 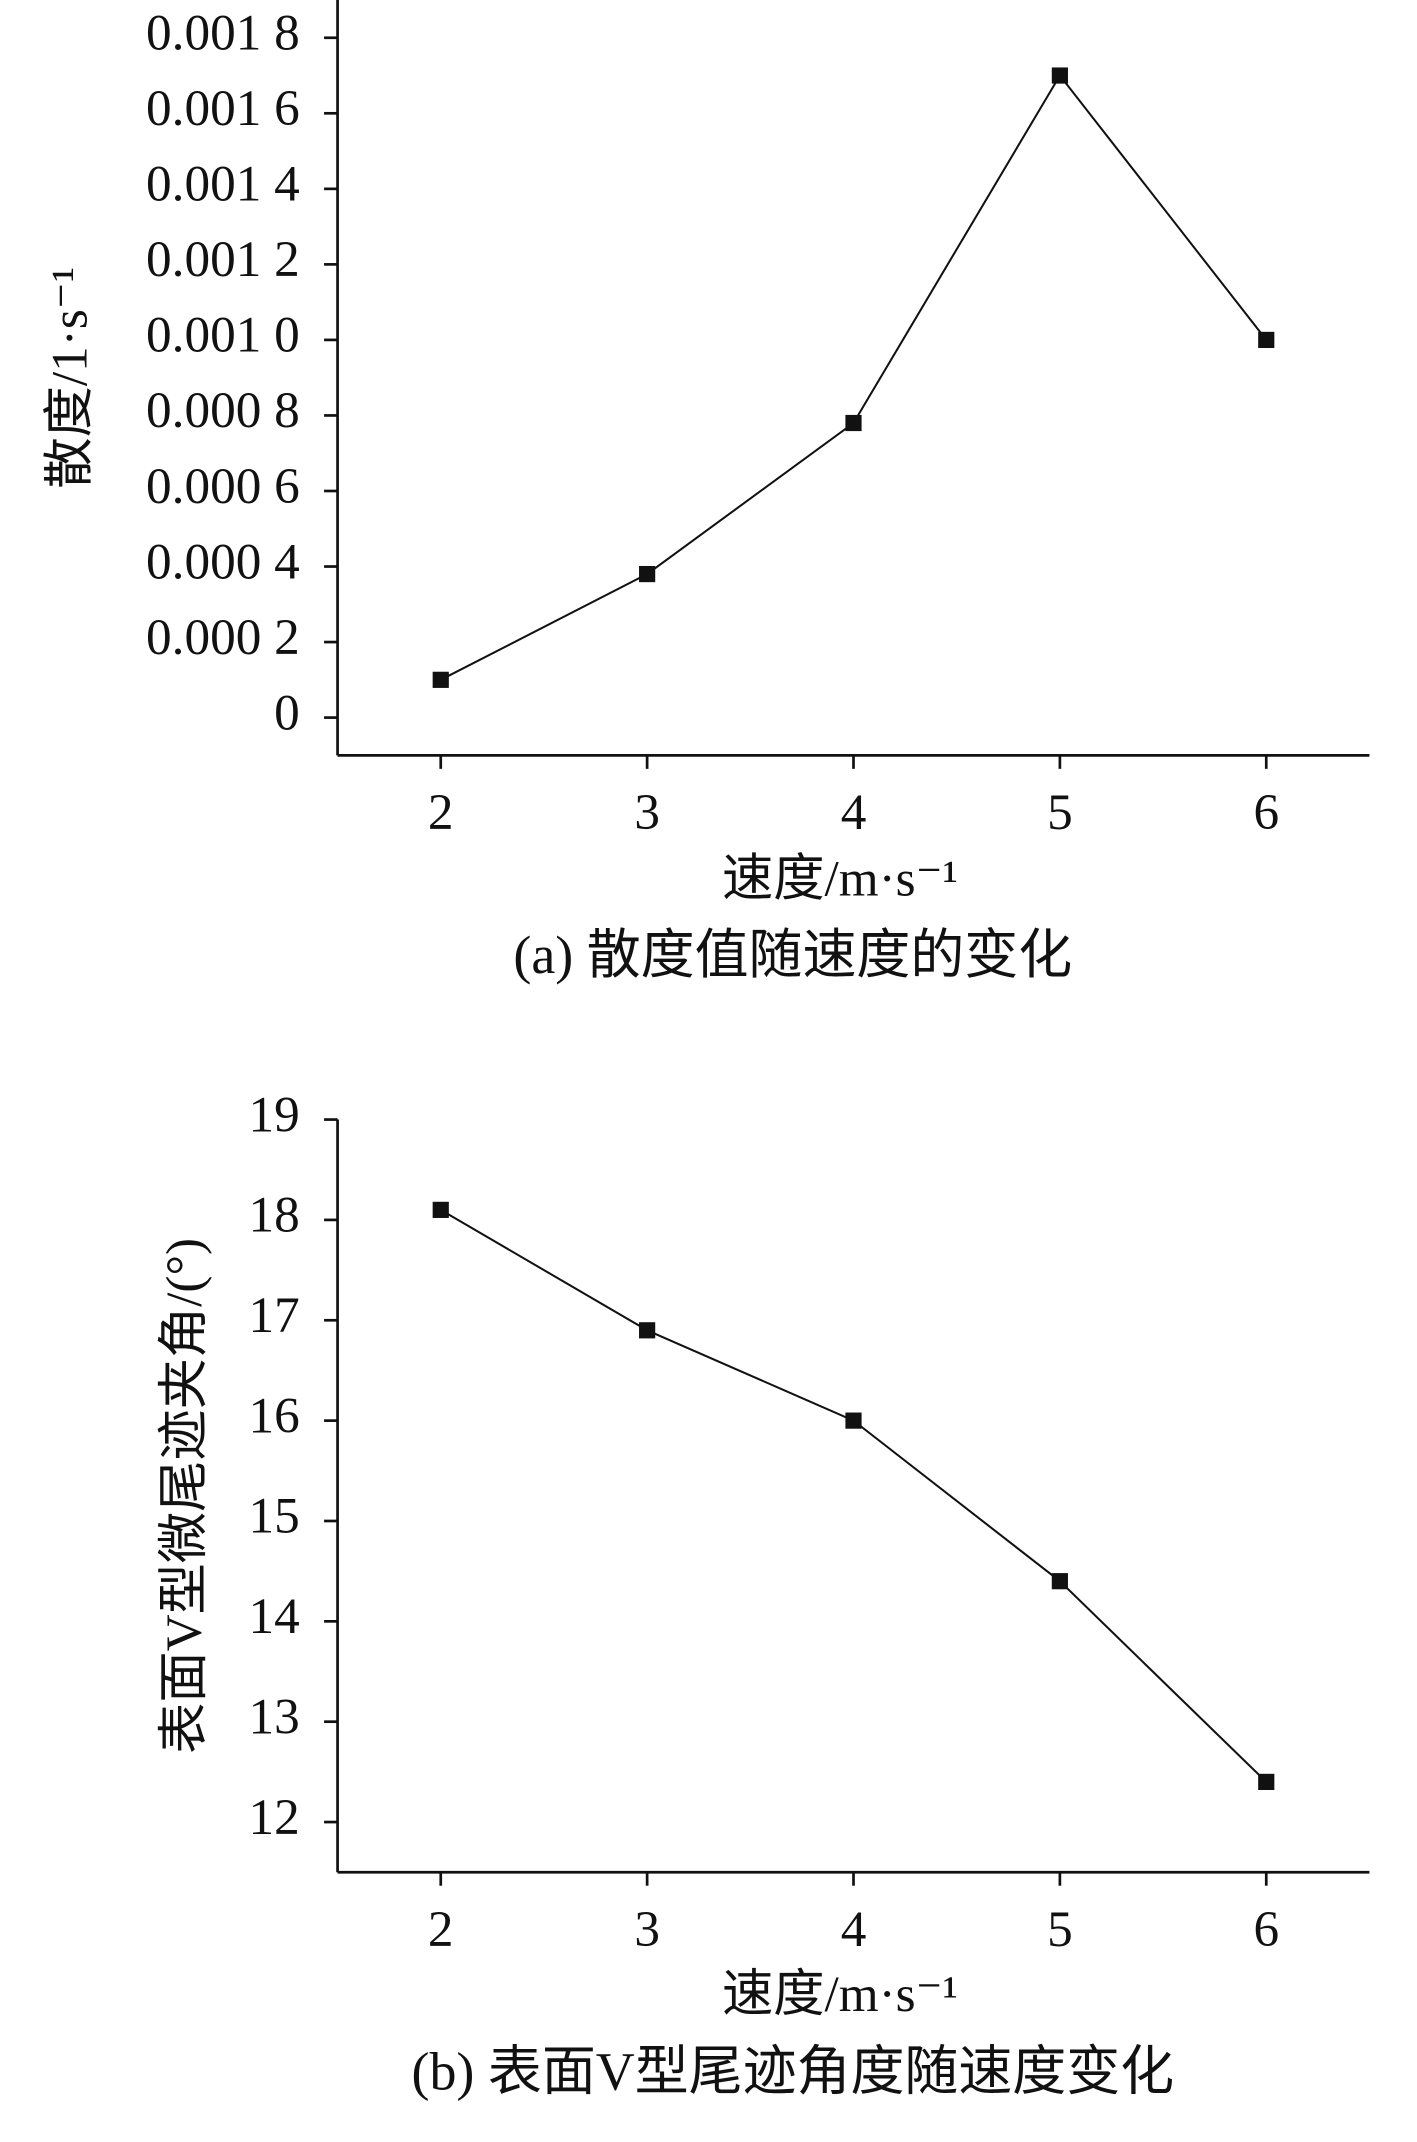 I want to click on y-tick-label: 0.001 4, so click(x=223, y=184).